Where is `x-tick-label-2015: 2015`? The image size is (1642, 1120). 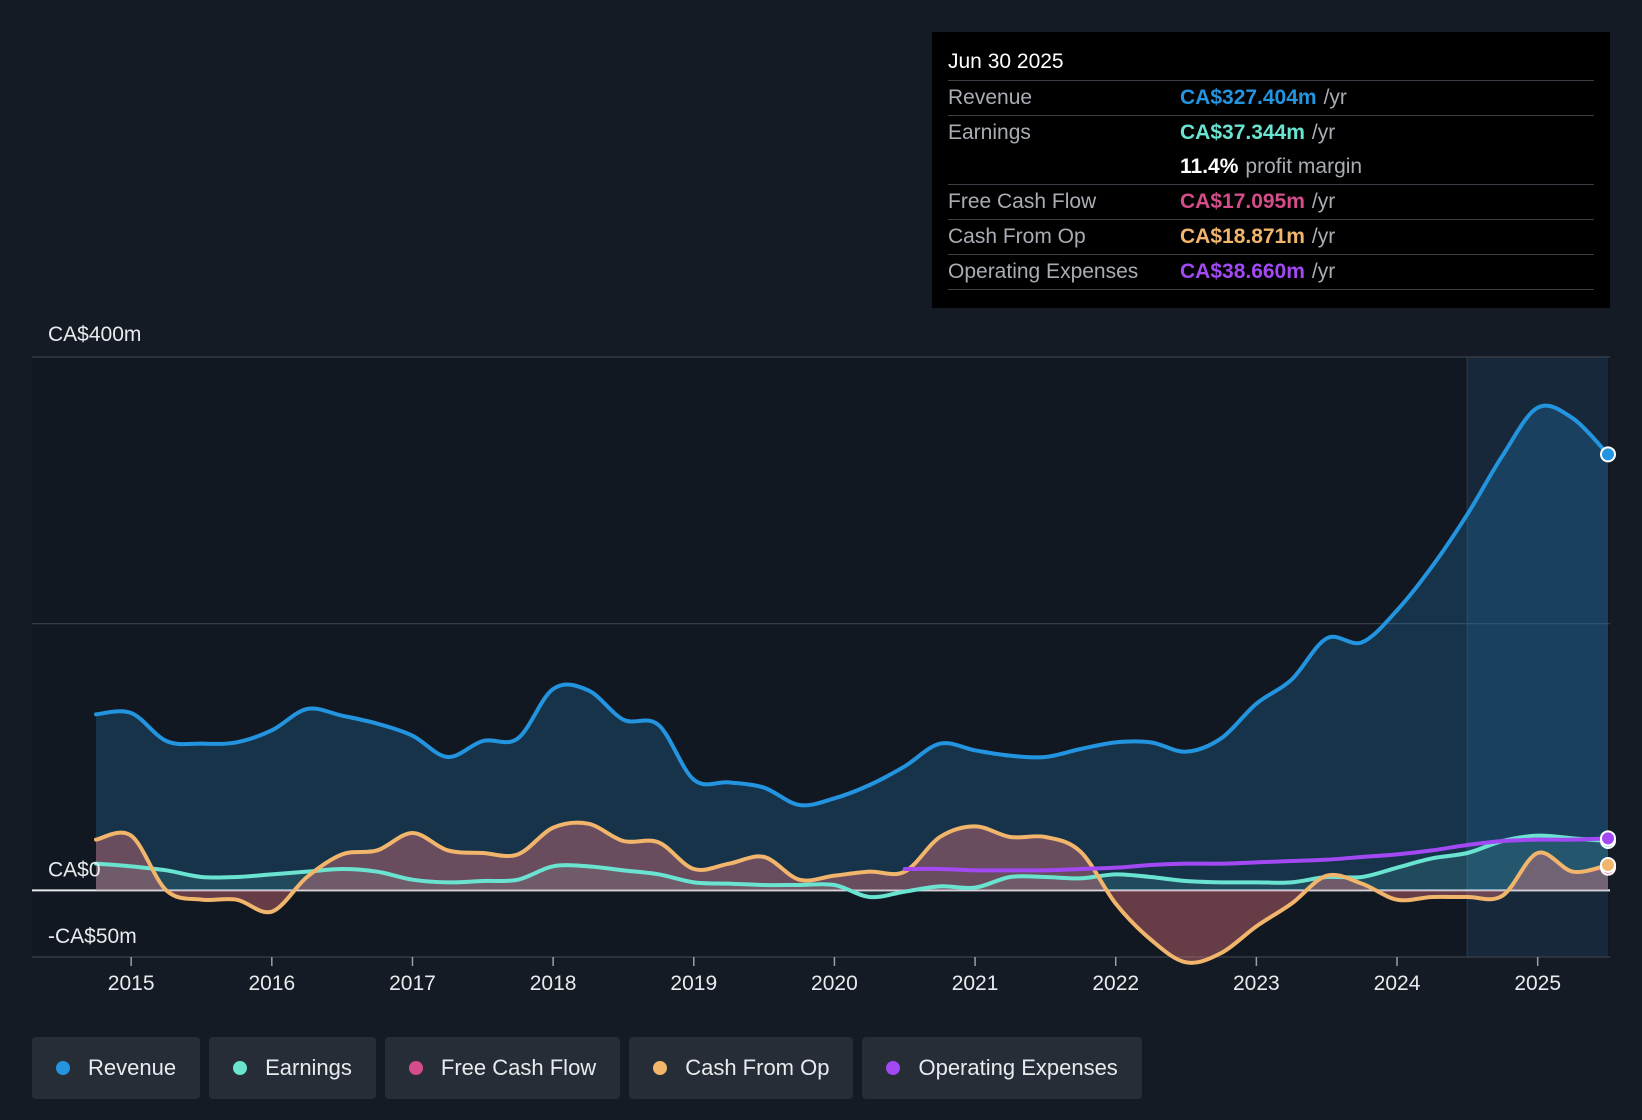 x-tick-label-2015: 2015 is located at coordinates (131, 983).